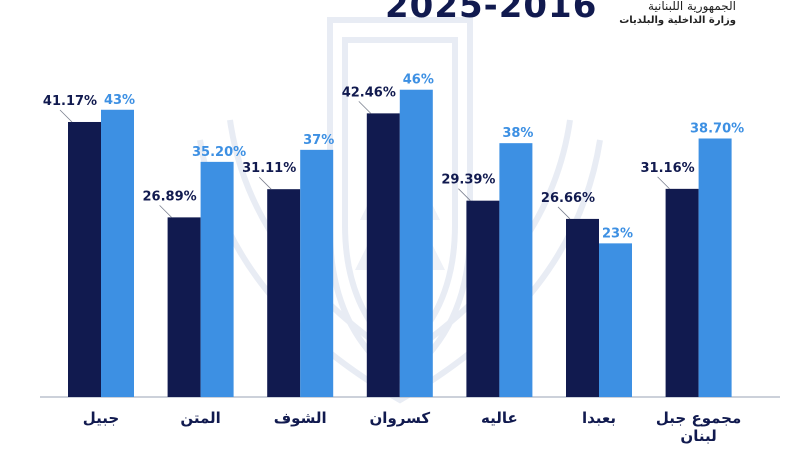 The image size is (800, 450). I want to click on data-label-dark-0: 41.17%, so click(70, 101).